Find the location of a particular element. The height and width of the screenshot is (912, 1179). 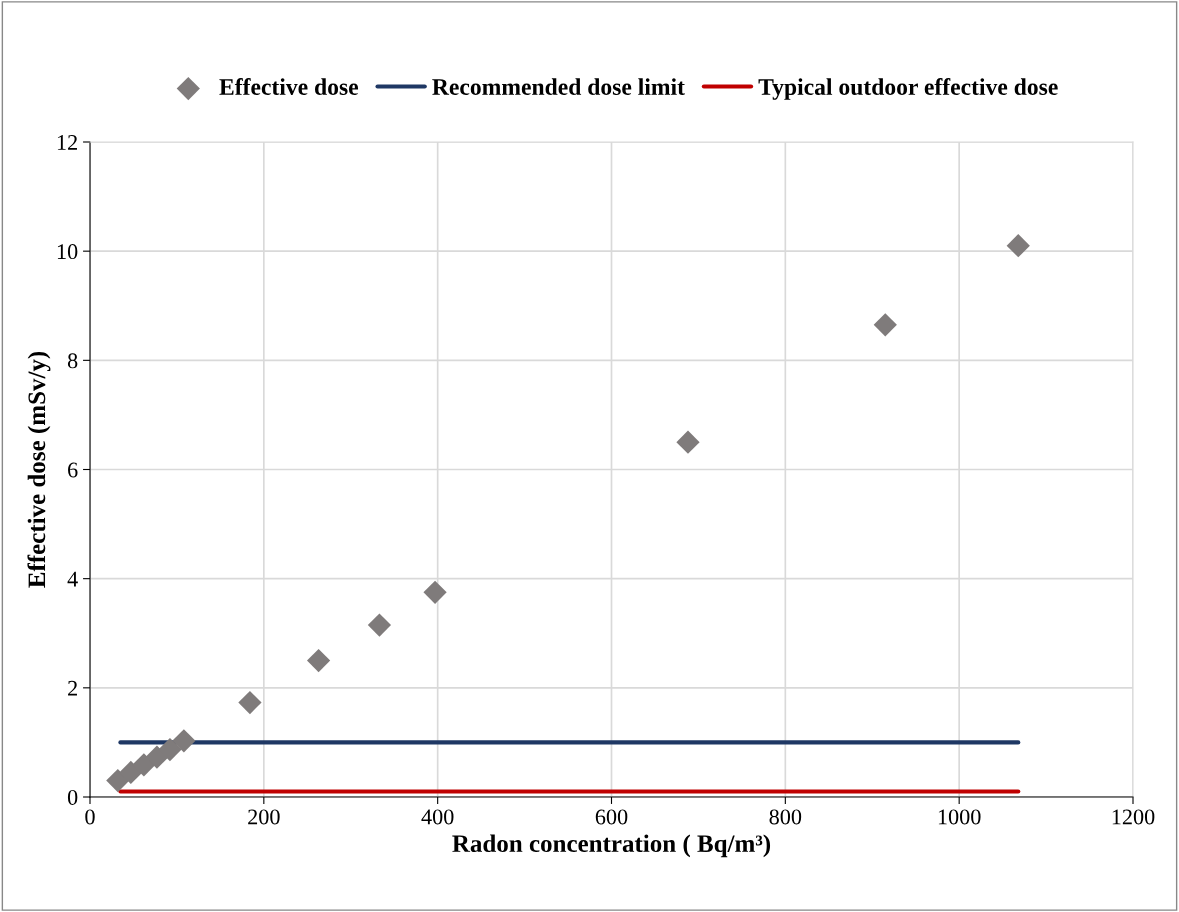

y-tick-label: 0 is located at coordinates (72, 797).